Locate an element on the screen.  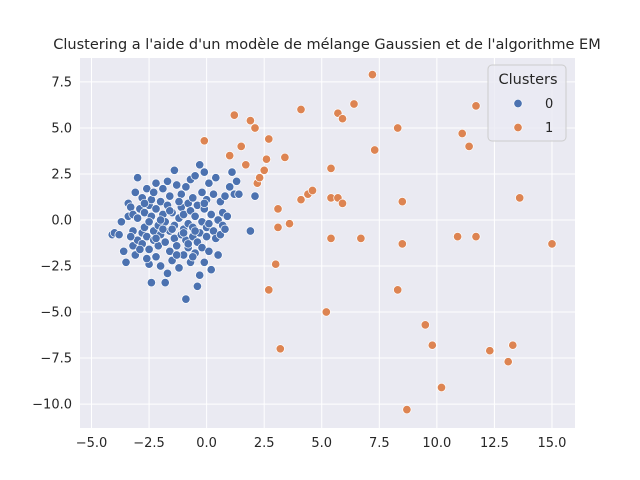
legend-label-0: 0 is located at coordinates (549, 104).